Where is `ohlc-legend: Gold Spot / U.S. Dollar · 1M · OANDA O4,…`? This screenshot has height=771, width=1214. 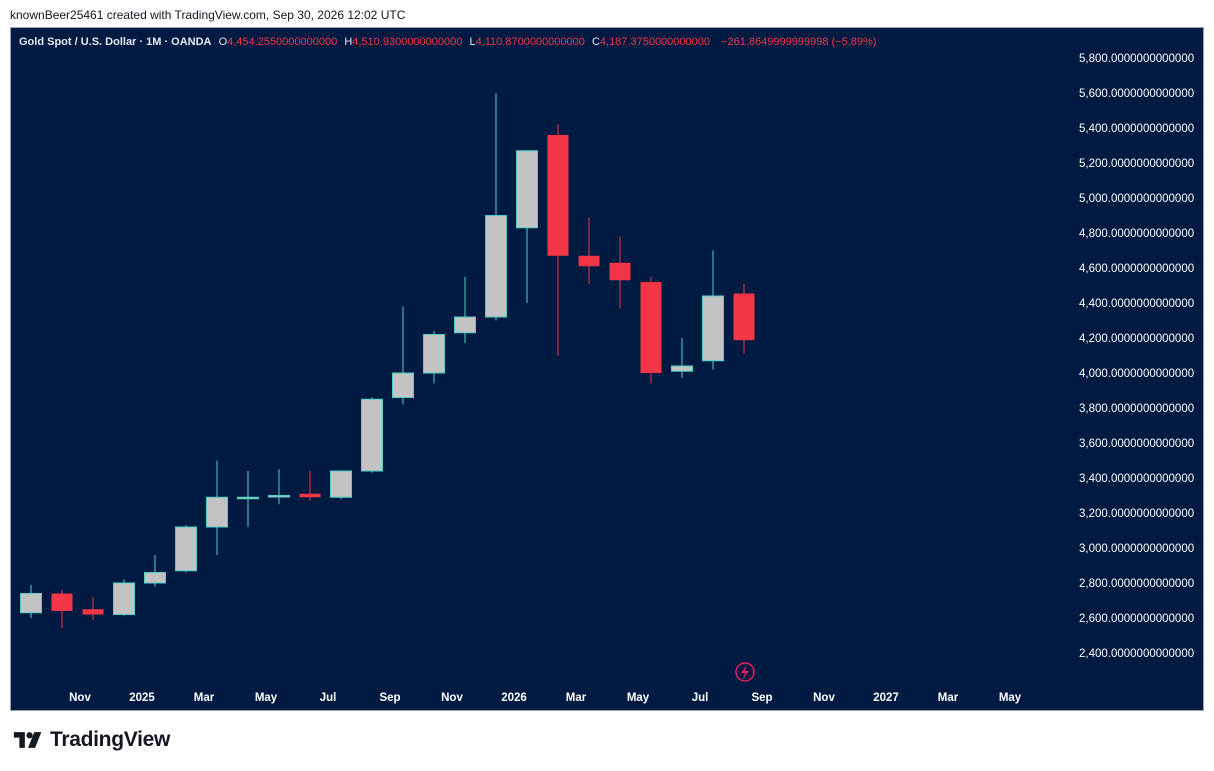 ohlc-legend: Gold Spot / U.S. Dollar · 1M · OANDA O4,… is located at coordinates (447, 42).